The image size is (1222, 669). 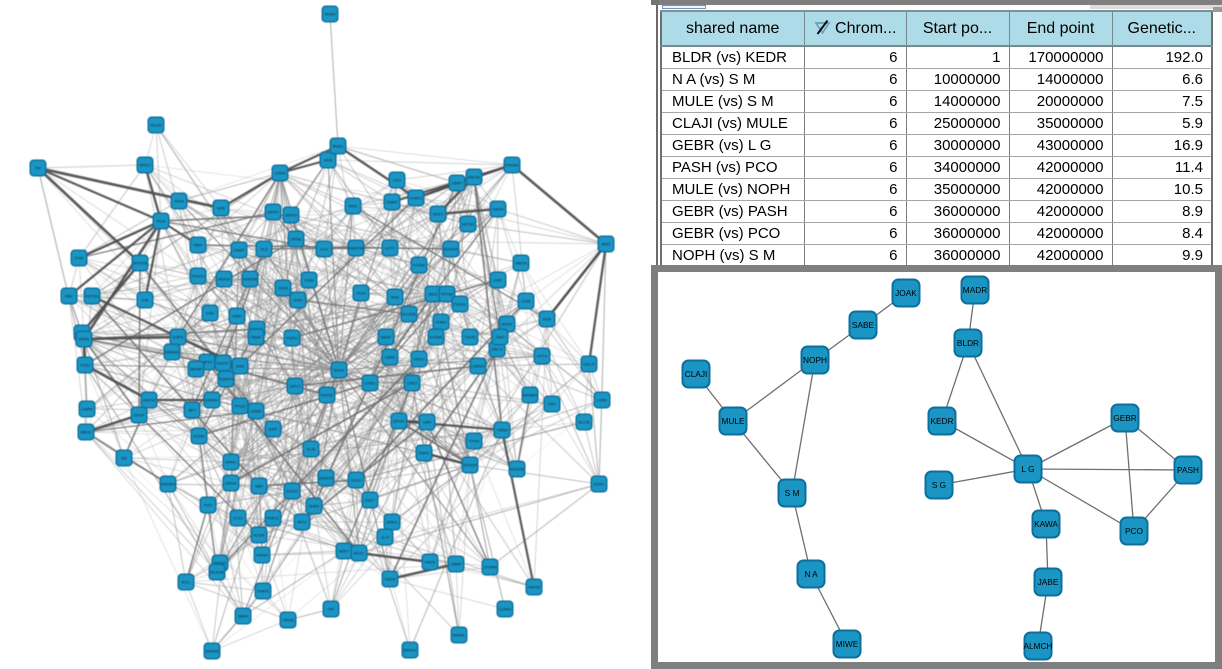 I want to click on svg-text: PASH, so click(x=1188, y=470).